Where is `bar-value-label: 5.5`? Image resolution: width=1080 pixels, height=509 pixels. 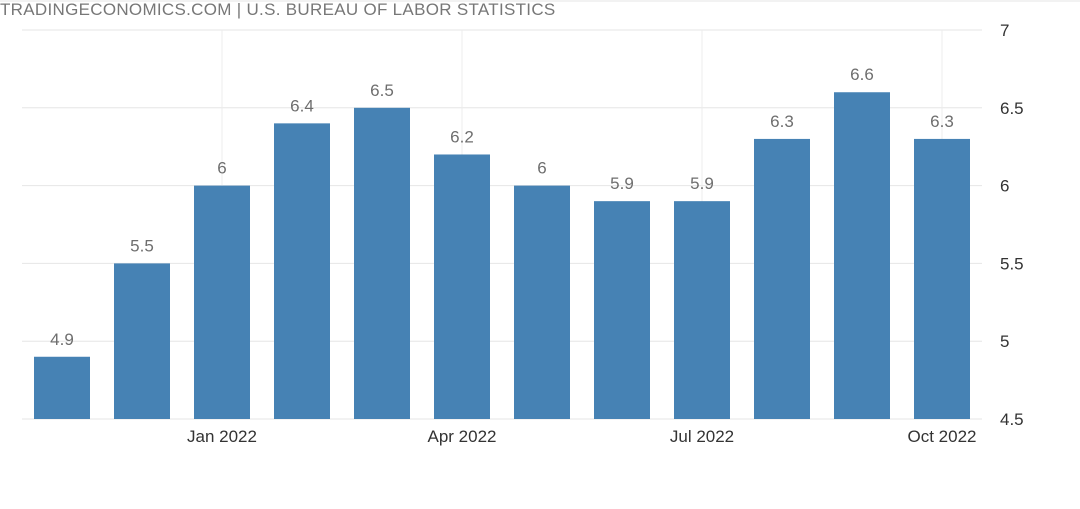
bar-value-label: 5.5 is located at coordinates (142, 245).